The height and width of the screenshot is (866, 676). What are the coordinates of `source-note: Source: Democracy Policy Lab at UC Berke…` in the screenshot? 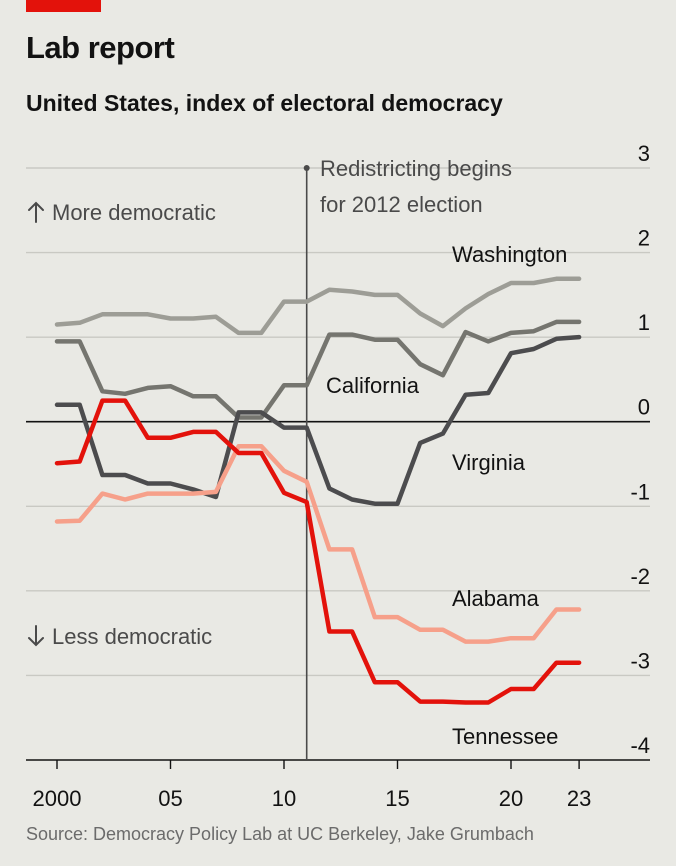 It's located at (280, 834).